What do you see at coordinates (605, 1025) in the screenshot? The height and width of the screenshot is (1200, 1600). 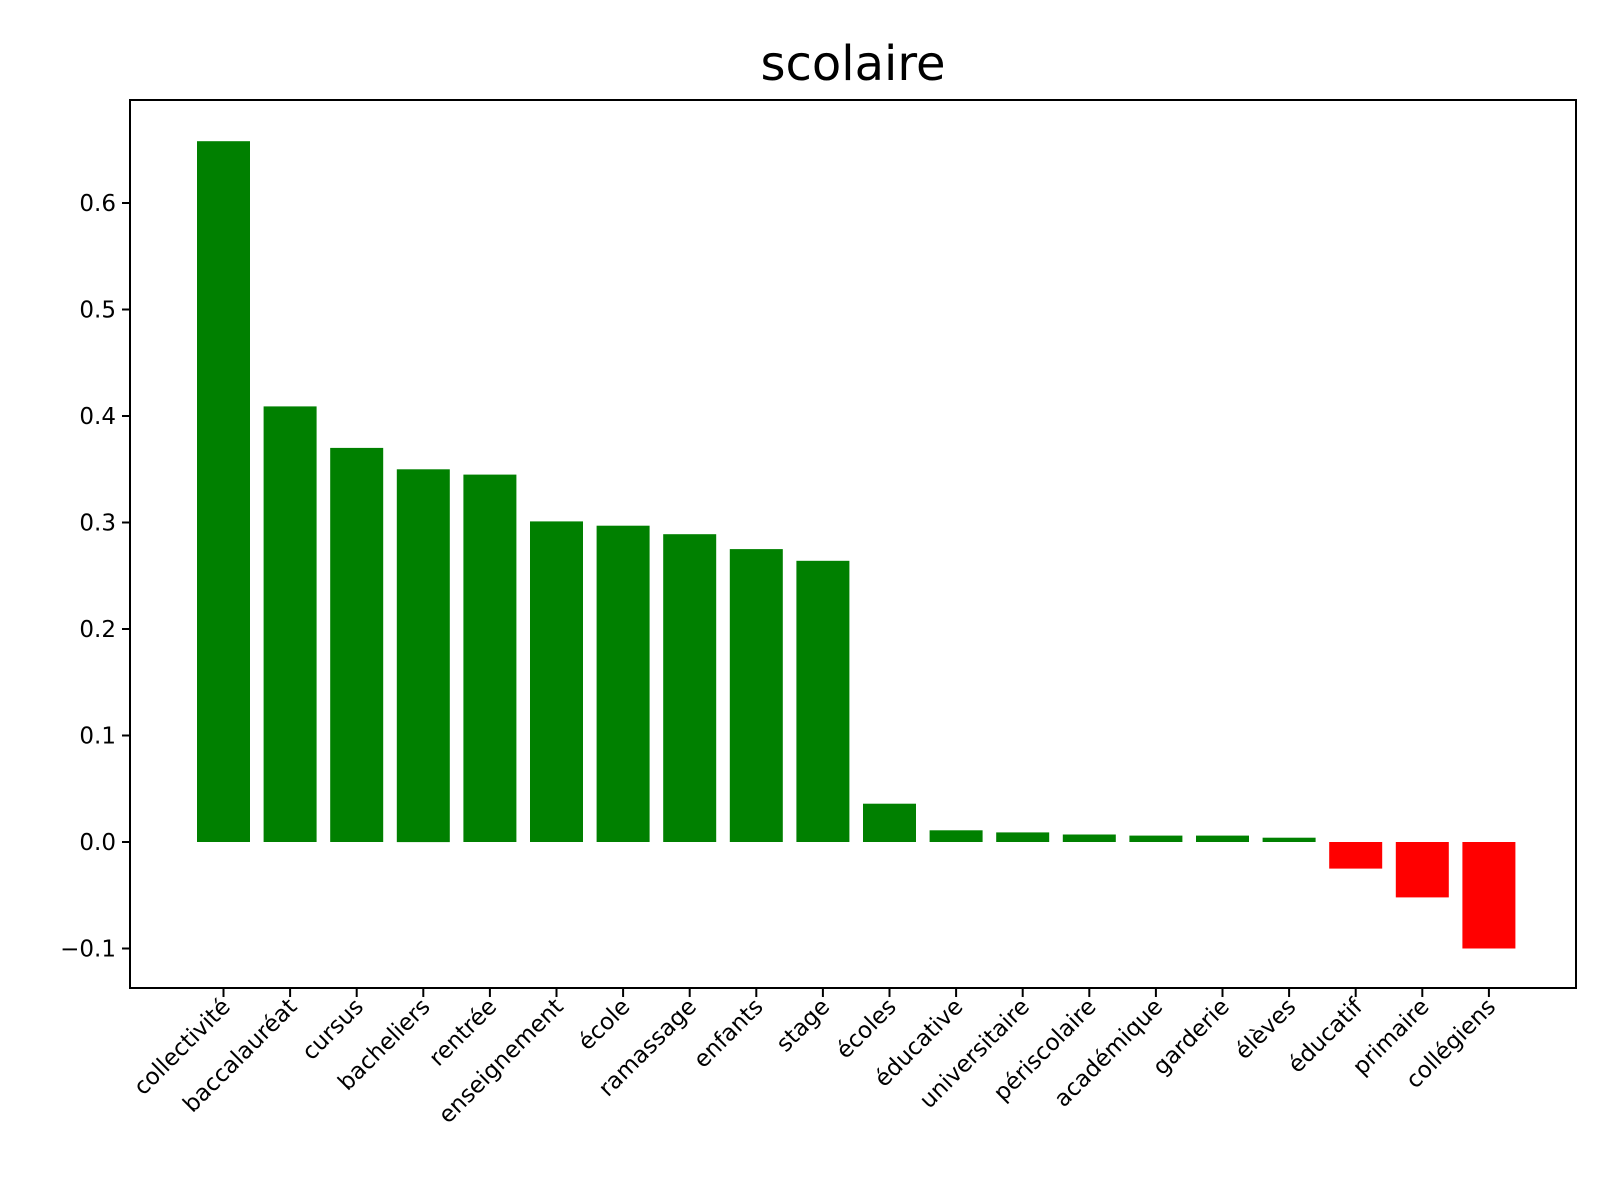 I see `category-label: école` at bounding box center [605, 1025].